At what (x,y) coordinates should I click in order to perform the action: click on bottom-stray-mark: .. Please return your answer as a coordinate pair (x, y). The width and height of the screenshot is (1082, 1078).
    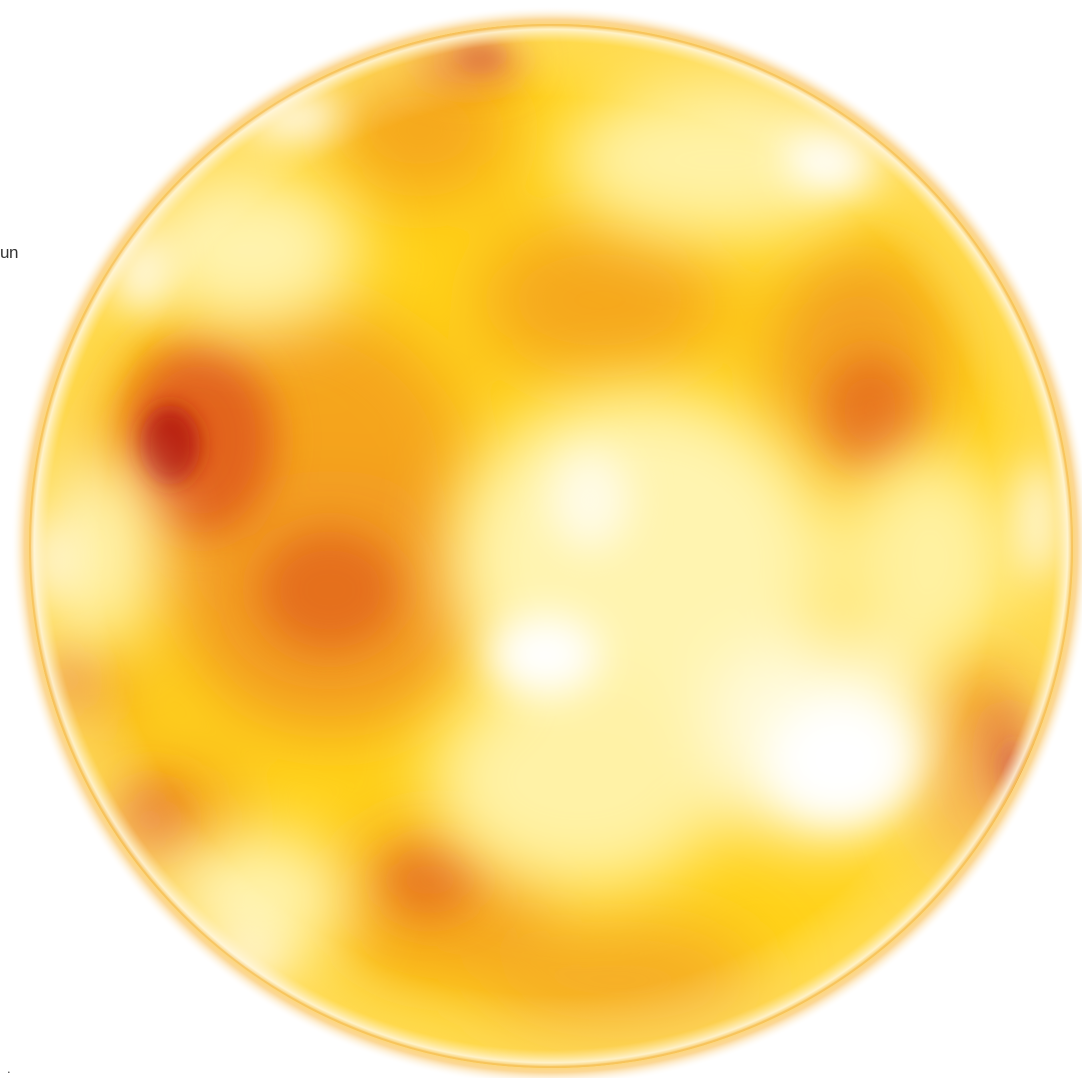
    Looking at the image, I should click on (9, 1068).